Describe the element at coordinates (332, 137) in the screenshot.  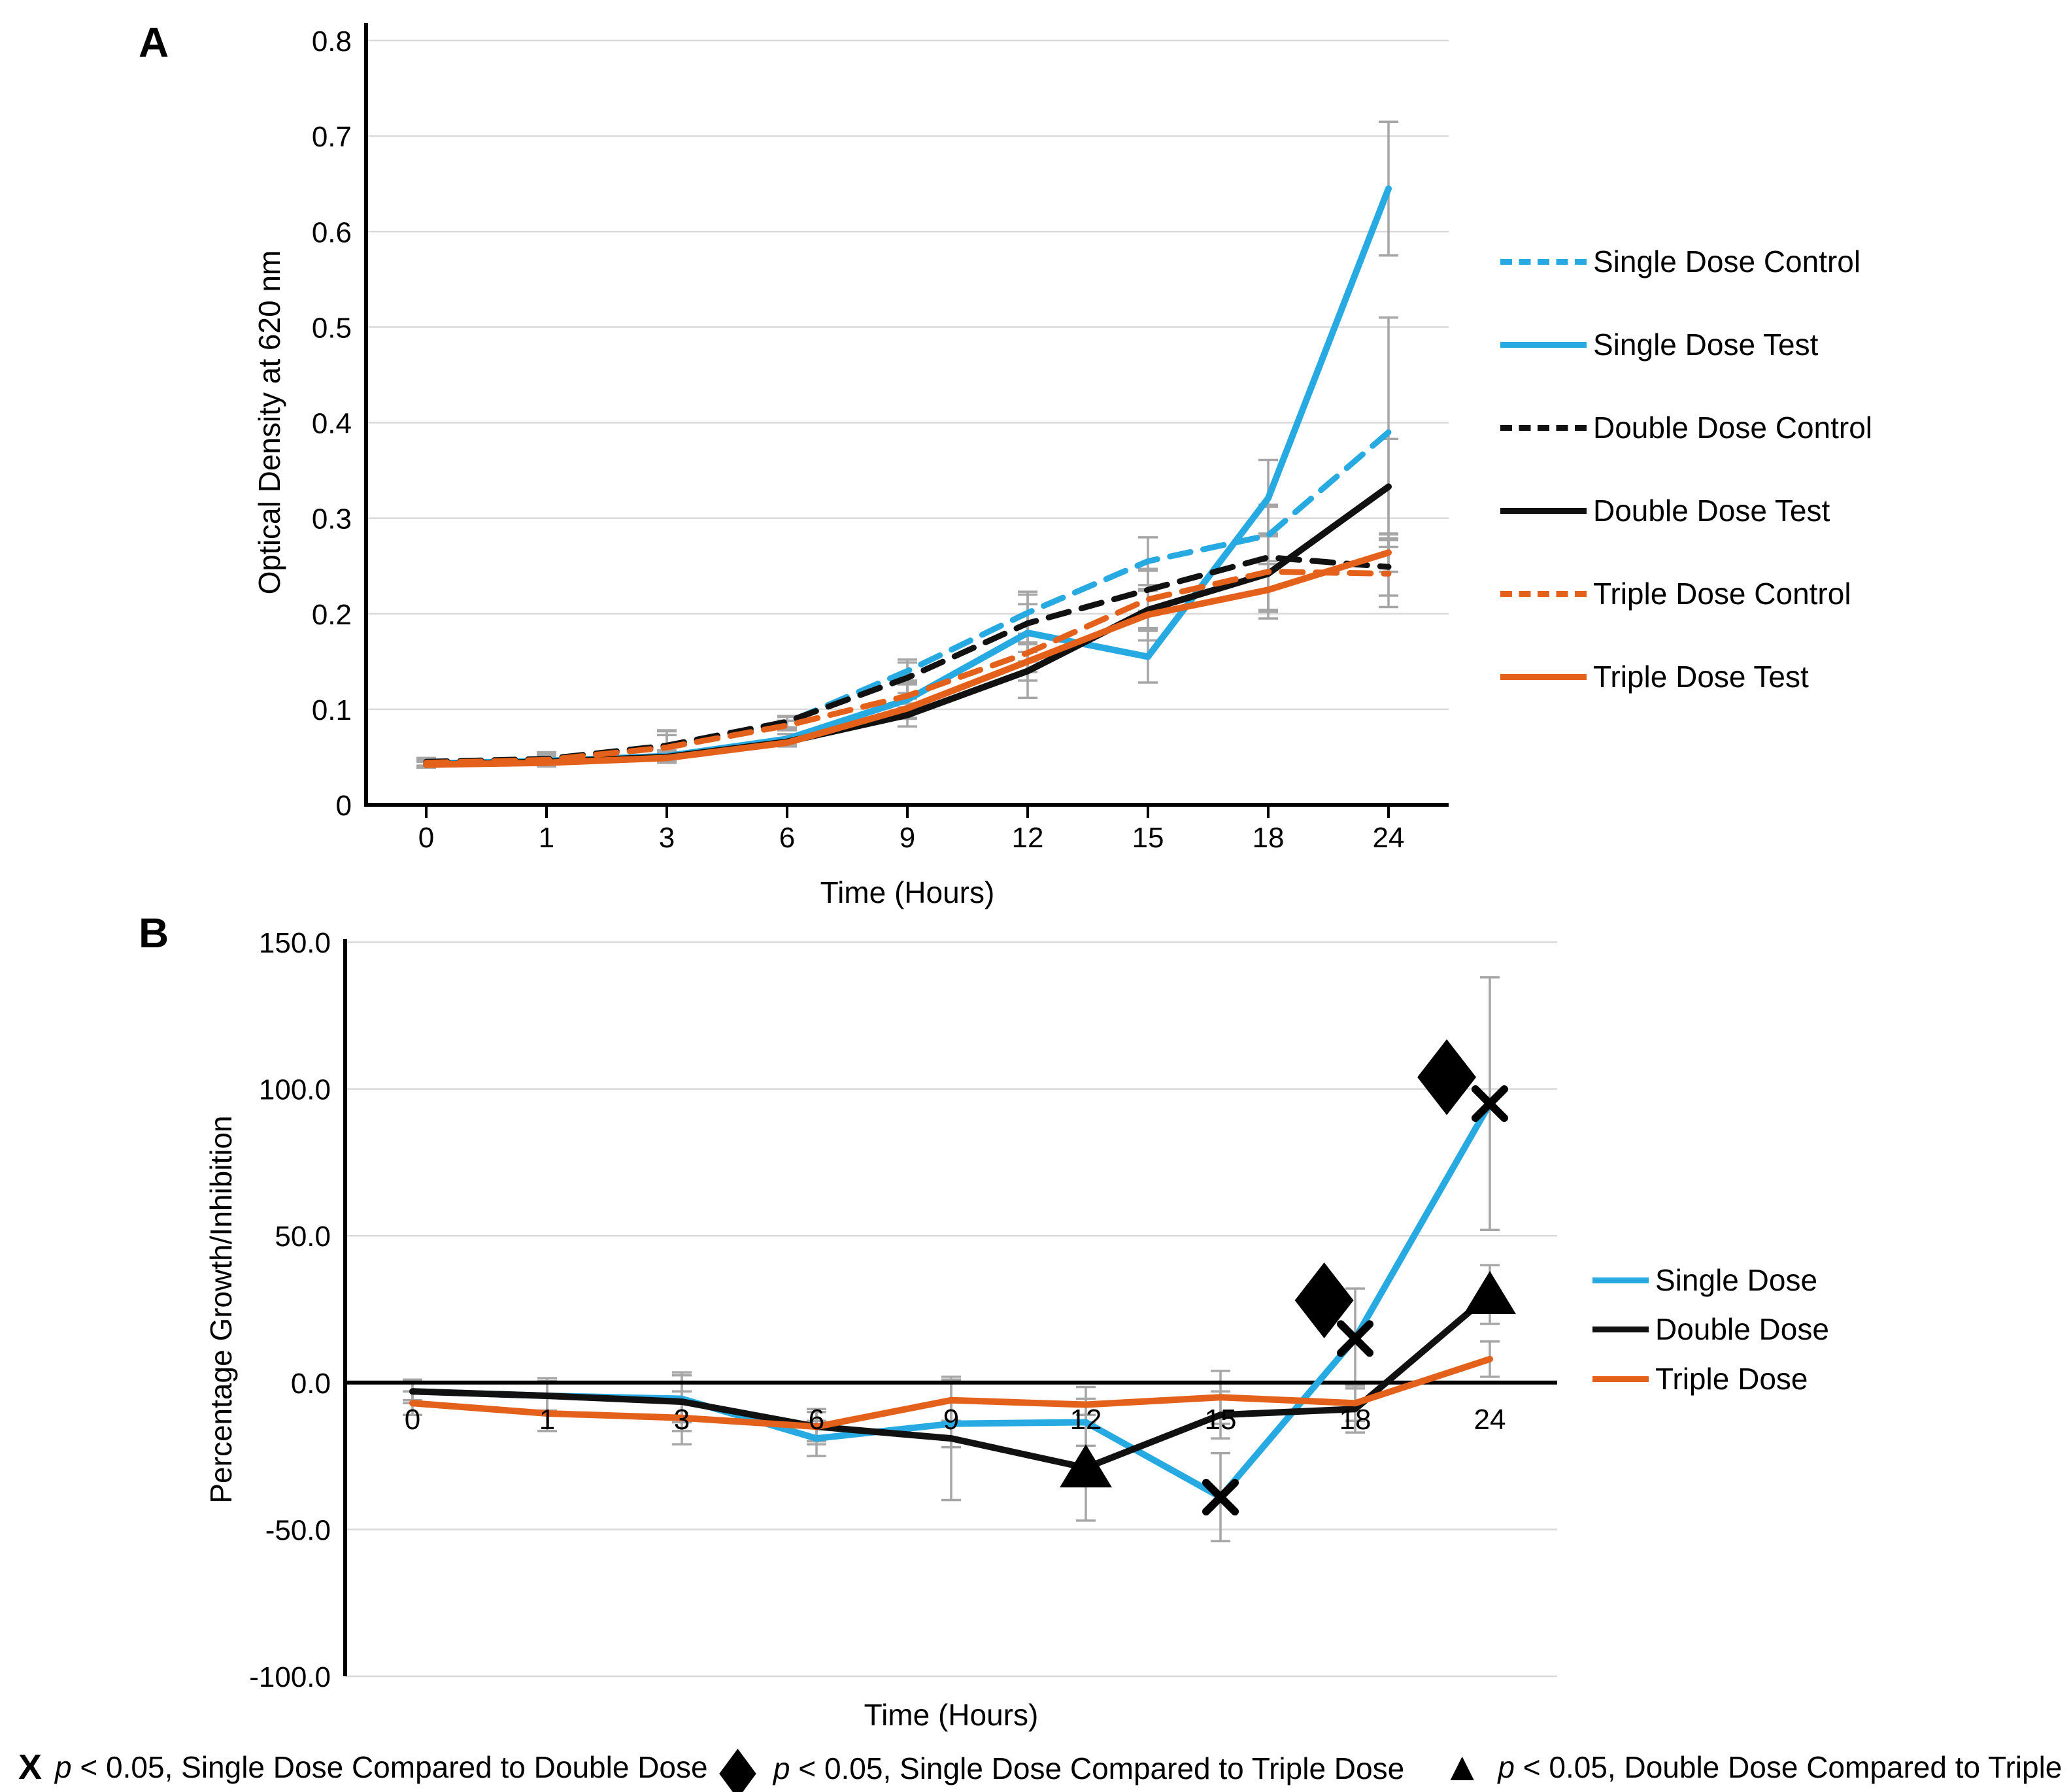
I see `y-axis-tick-label: 0.7` at that location.